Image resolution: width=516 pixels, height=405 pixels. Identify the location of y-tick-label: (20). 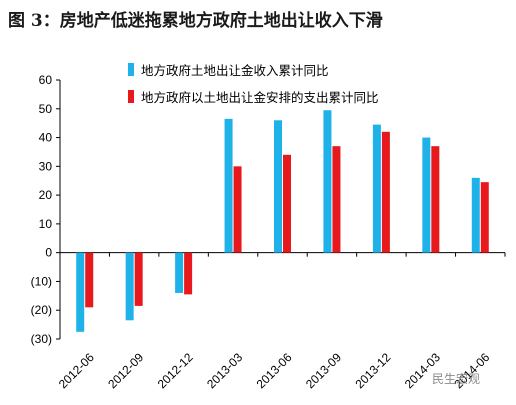
(41, 310).